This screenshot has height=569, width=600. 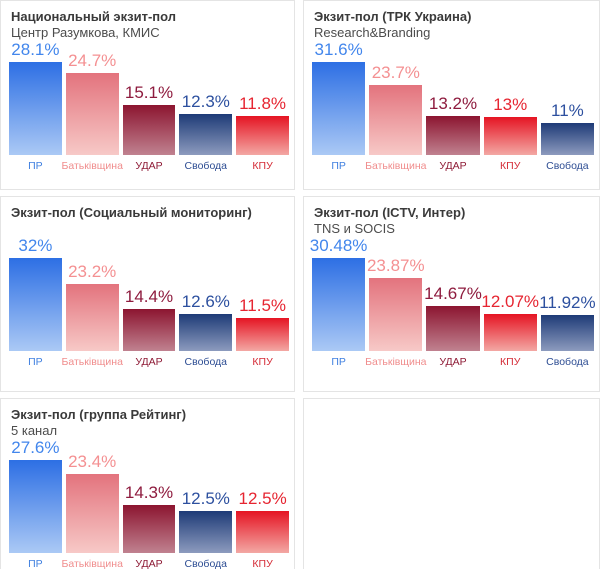 What do you see at coordinates (395, 265) in the screenshot?
I see `bar-value-label: 23.87%` at bounding box center [395, 265].